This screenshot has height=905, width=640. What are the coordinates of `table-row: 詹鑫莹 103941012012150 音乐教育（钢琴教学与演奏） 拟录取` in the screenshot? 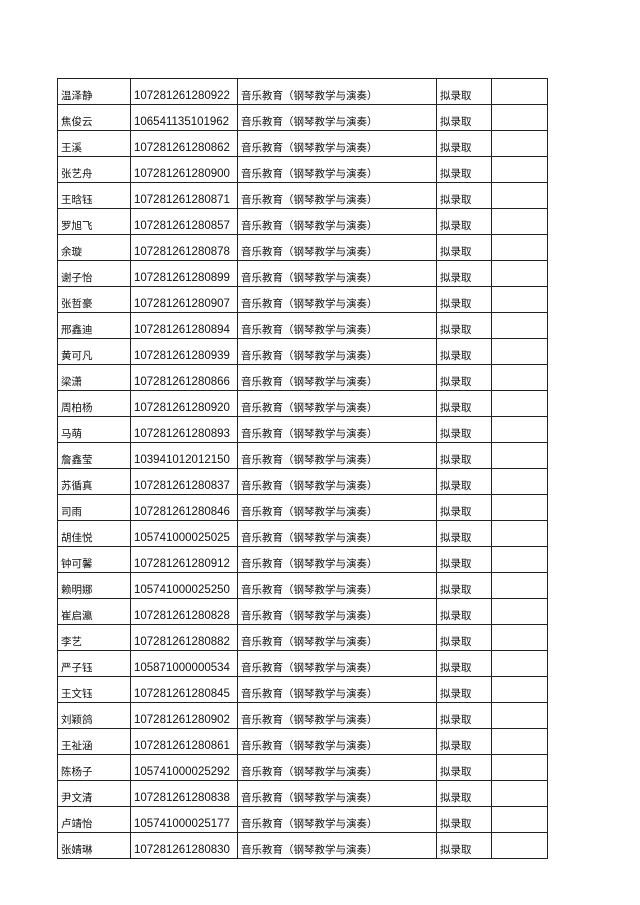 It's located at (302, 455).